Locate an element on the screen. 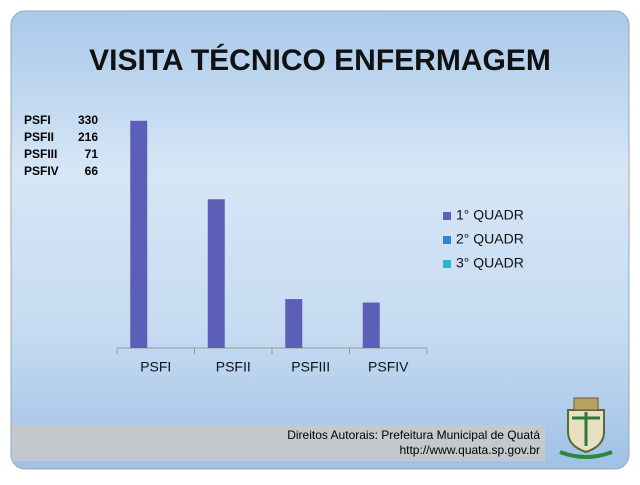 The height and width of the screenshot is (485, 640). x-tick-label: PSFII is located at coordinates (233, 367).